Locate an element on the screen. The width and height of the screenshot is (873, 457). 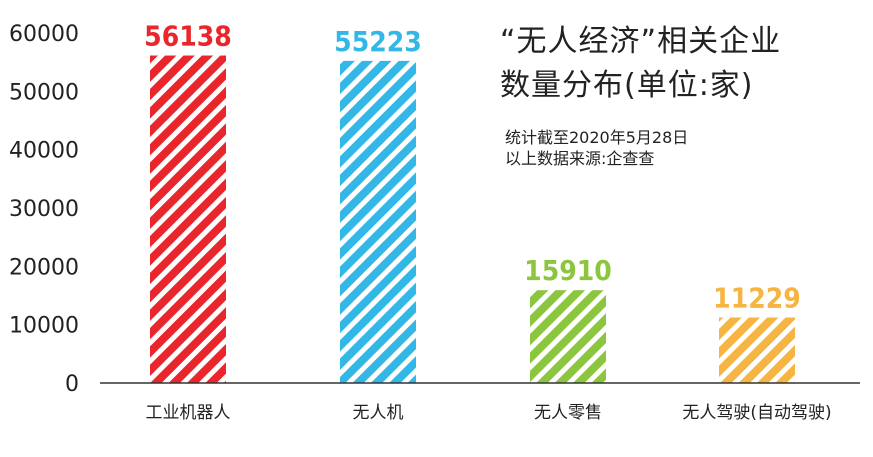
y-tick-label: 20000 is located at coordinates (44, 267).